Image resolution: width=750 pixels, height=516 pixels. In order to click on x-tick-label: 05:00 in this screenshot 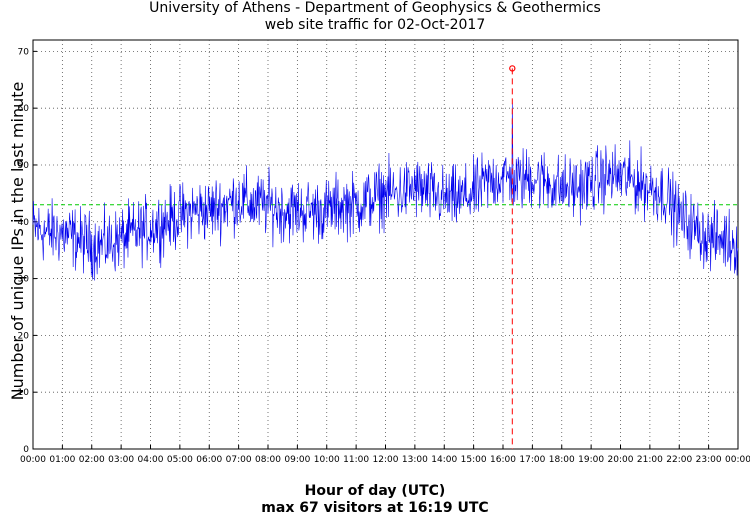, I will do `click(180, 460)`.